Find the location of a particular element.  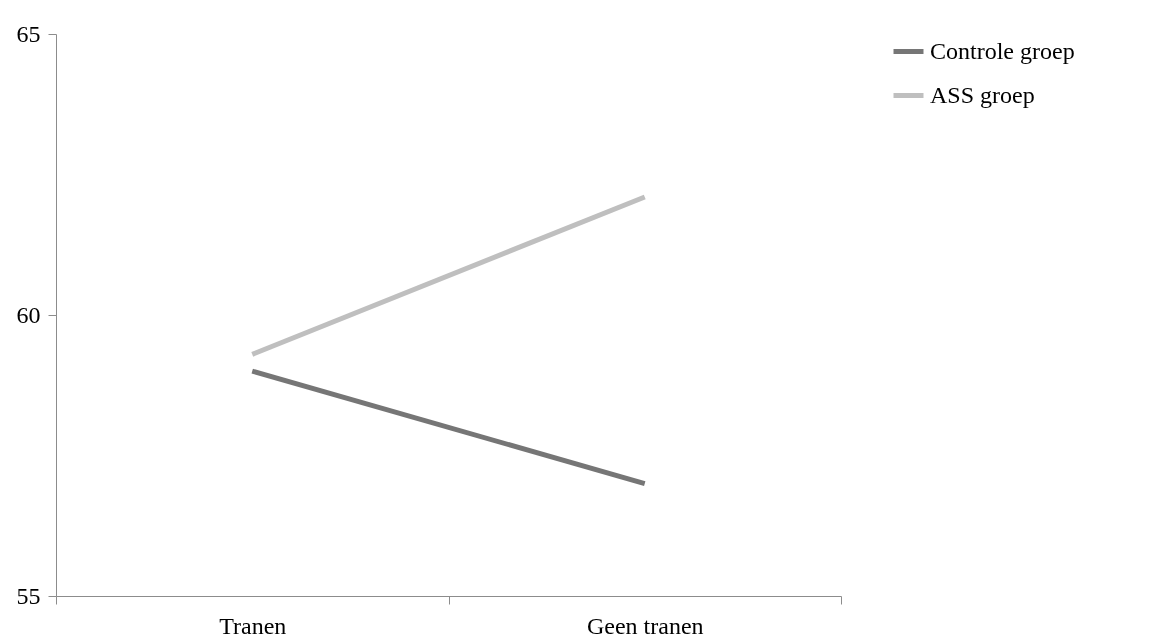

x-tick-label: Tranen is located at coordinates (253, 625).